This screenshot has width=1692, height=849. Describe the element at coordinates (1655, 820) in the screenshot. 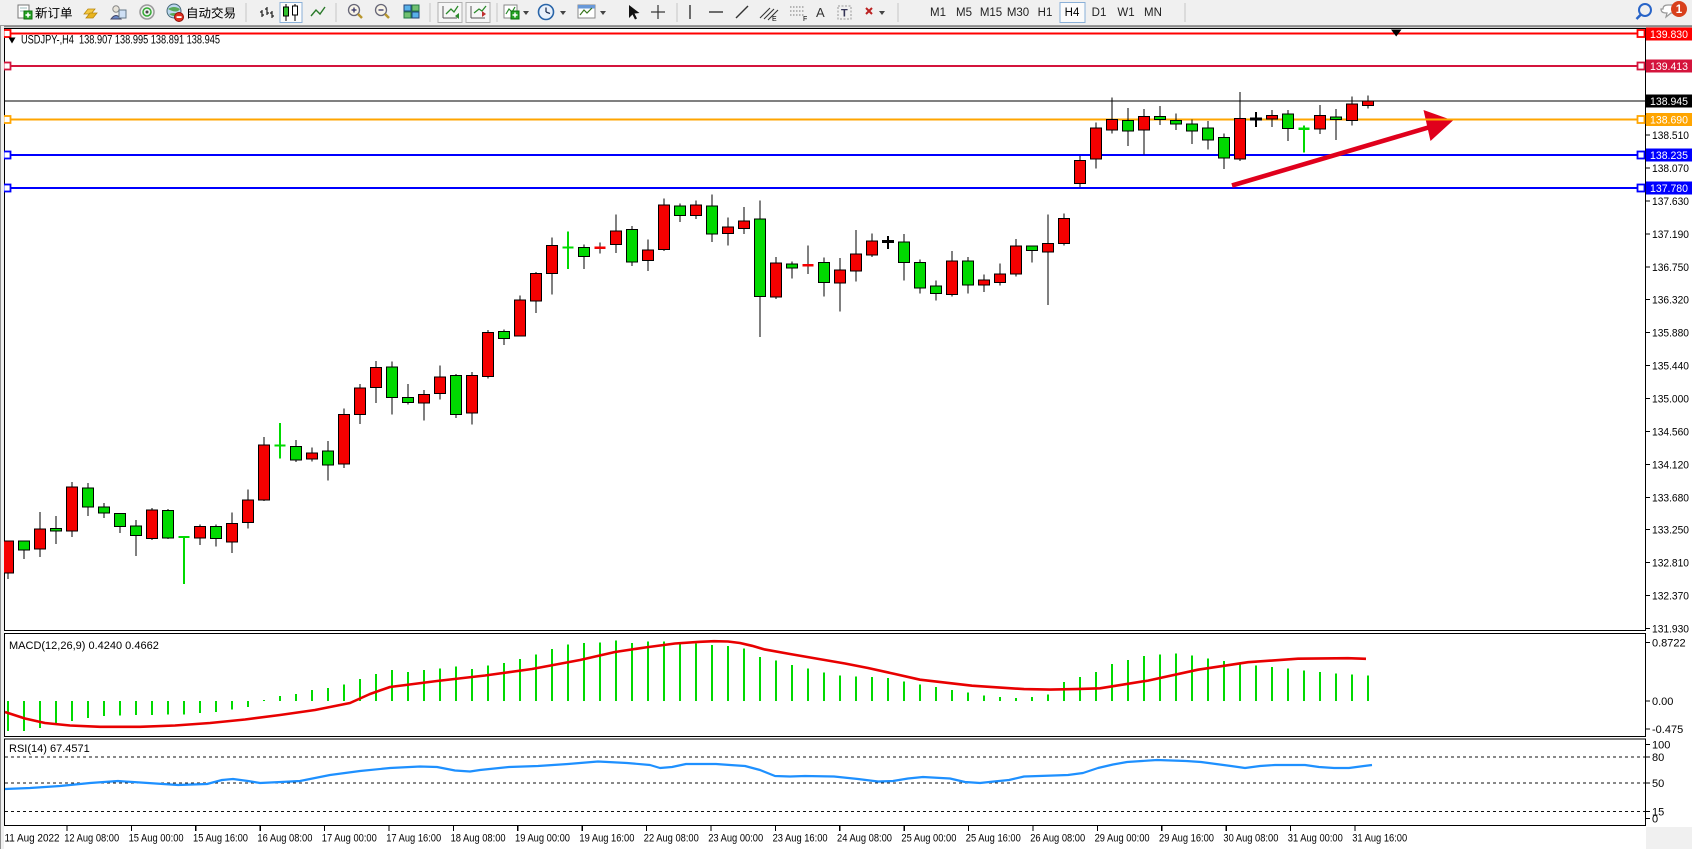

I see `svg-text: 0` at that location.